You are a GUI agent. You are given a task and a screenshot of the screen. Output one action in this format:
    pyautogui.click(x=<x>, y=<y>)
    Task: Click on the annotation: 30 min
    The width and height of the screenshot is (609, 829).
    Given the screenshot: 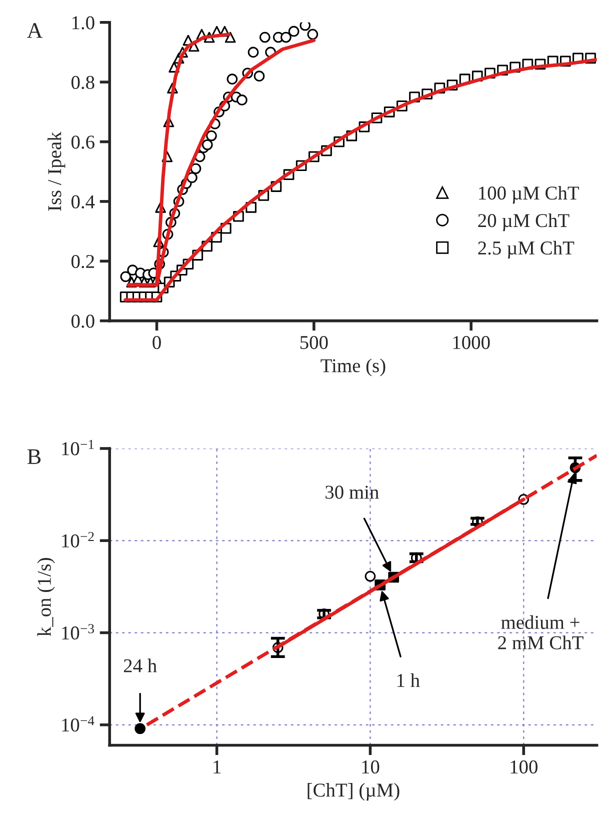 What is the action you would take?
    pyautogui.click(x=352, y=492)
    